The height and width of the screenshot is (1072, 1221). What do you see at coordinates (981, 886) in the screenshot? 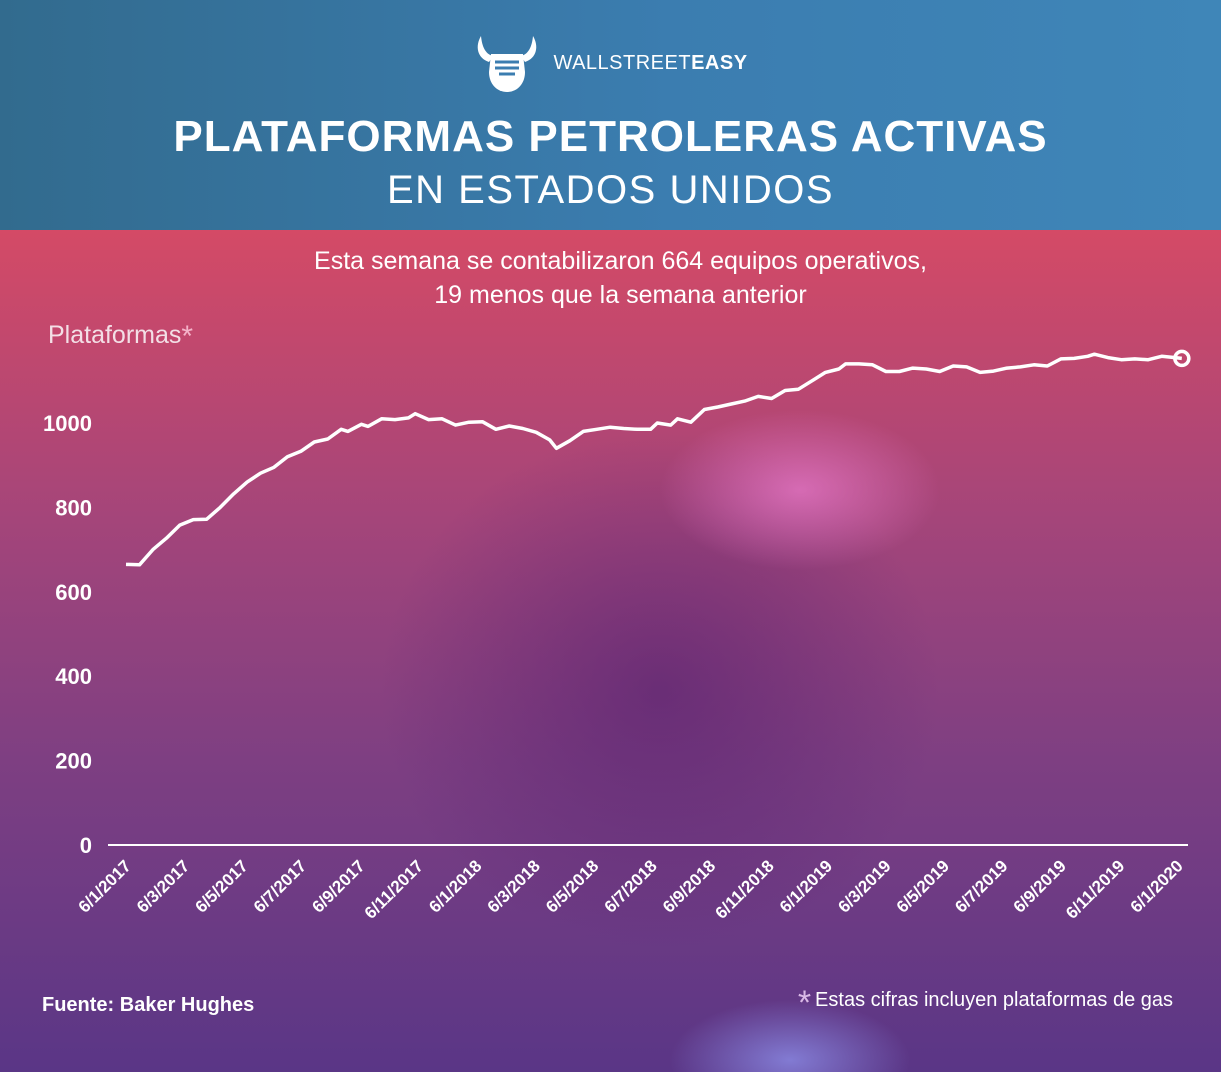
I see `x-tick-label-15: 6/7/2019` at bounding box center [981, 886].